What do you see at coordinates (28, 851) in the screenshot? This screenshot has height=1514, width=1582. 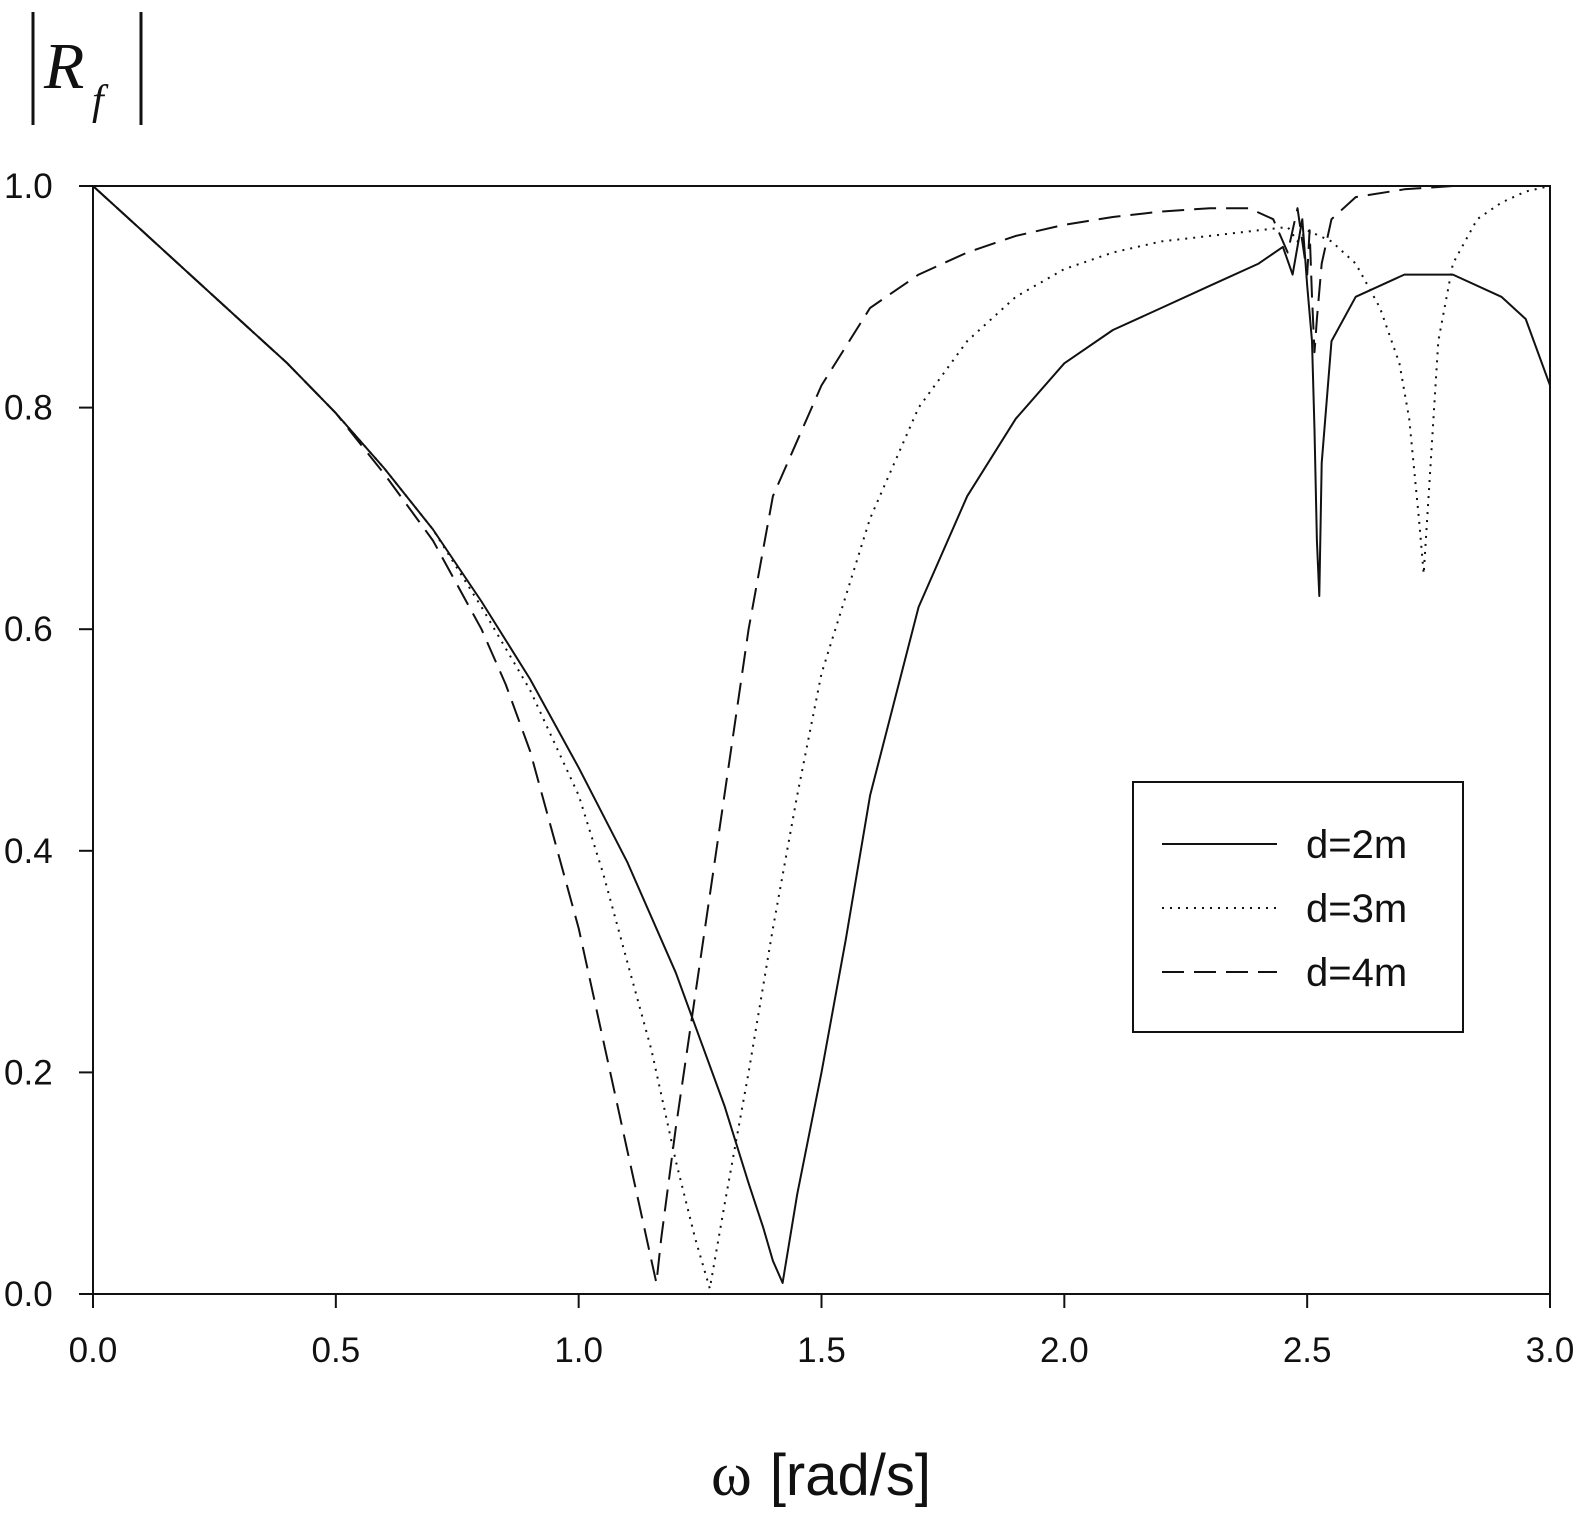 I see `y-tick-label: 0.4` at bounding box center [28, 851].